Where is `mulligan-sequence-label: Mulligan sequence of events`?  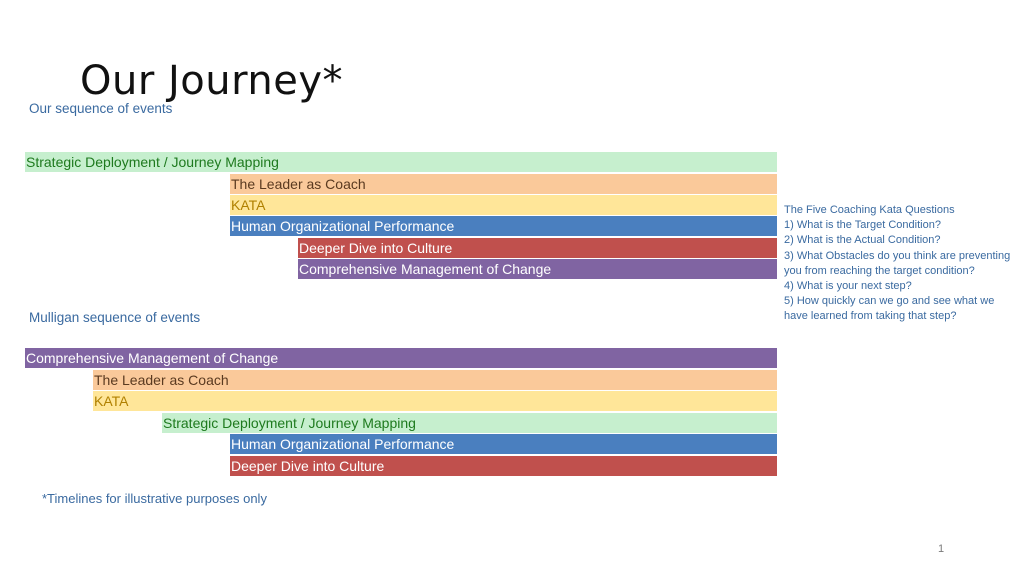 mulligan-sequence-label: Mulligan sequence of events is located at coordinates (115, 317).